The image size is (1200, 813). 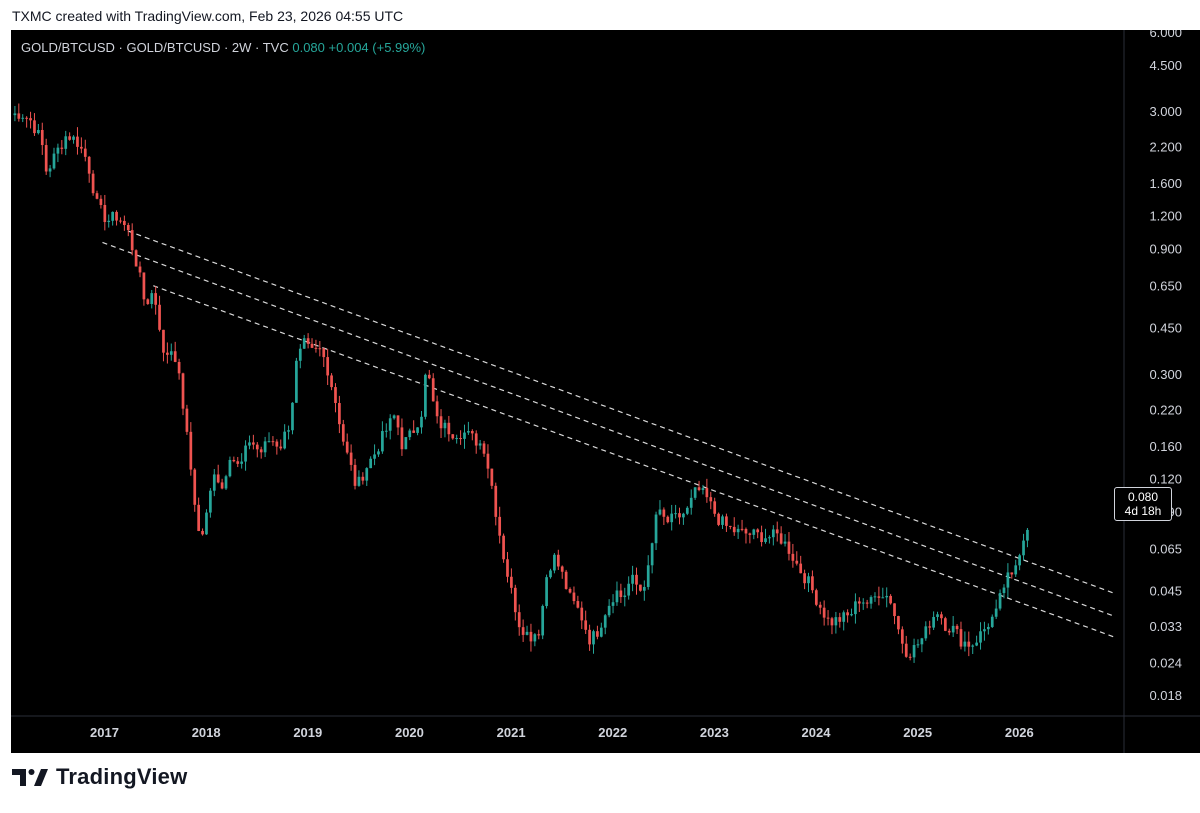 What do you see at coordinates (1019, 732) in the screenshot?
I see `x-tick-label: 2026` at bounding box center [1019, 732].